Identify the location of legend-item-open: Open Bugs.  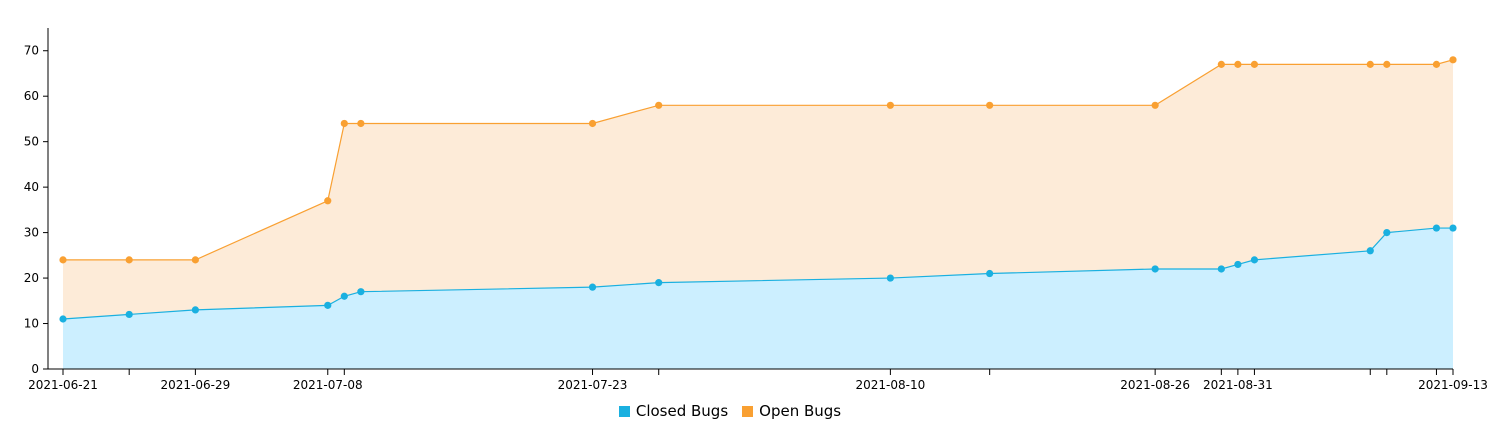
(791, 411).